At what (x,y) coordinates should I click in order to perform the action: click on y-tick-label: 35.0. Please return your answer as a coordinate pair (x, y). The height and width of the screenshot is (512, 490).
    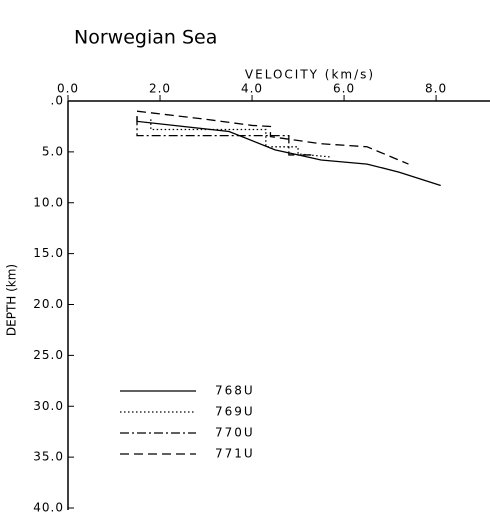
    Looking at the image, I should click on (48, 457).